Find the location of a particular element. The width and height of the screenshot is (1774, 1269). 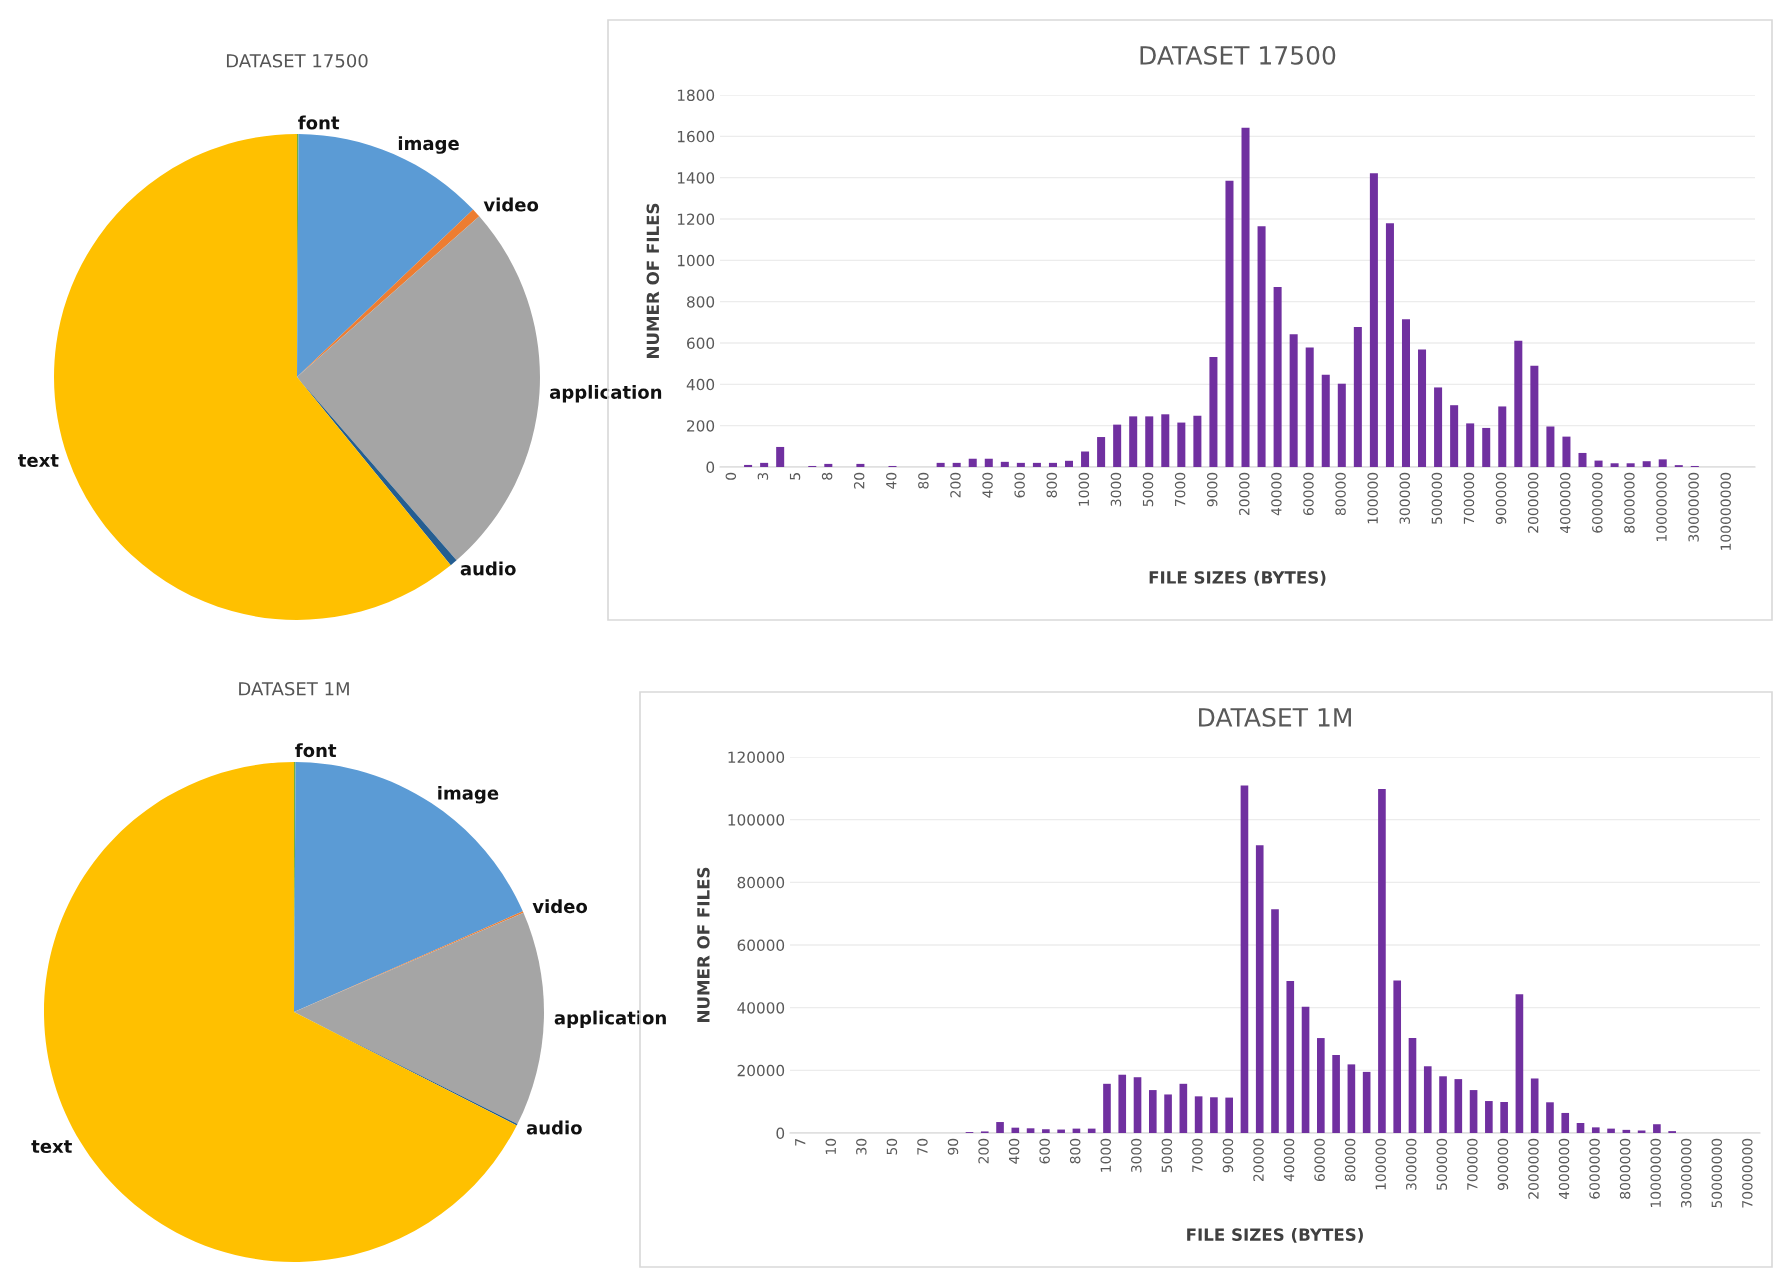

x-tick-label: 7 is located at coordinates (800, 1142).